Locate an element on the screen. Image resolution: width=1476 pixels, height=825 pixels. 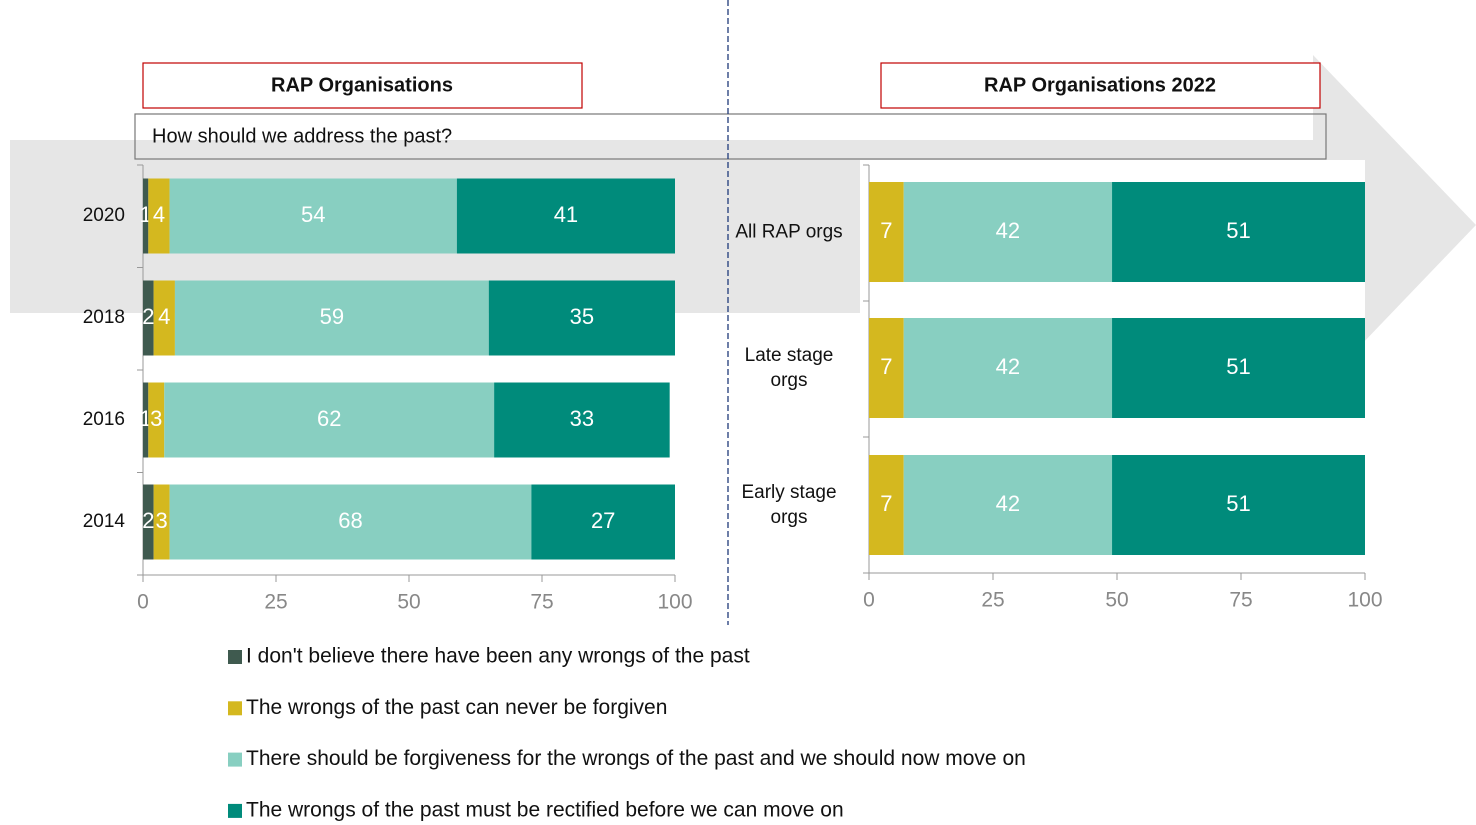
chart-title: RAP Organisations is located at coordinates (362, 85).